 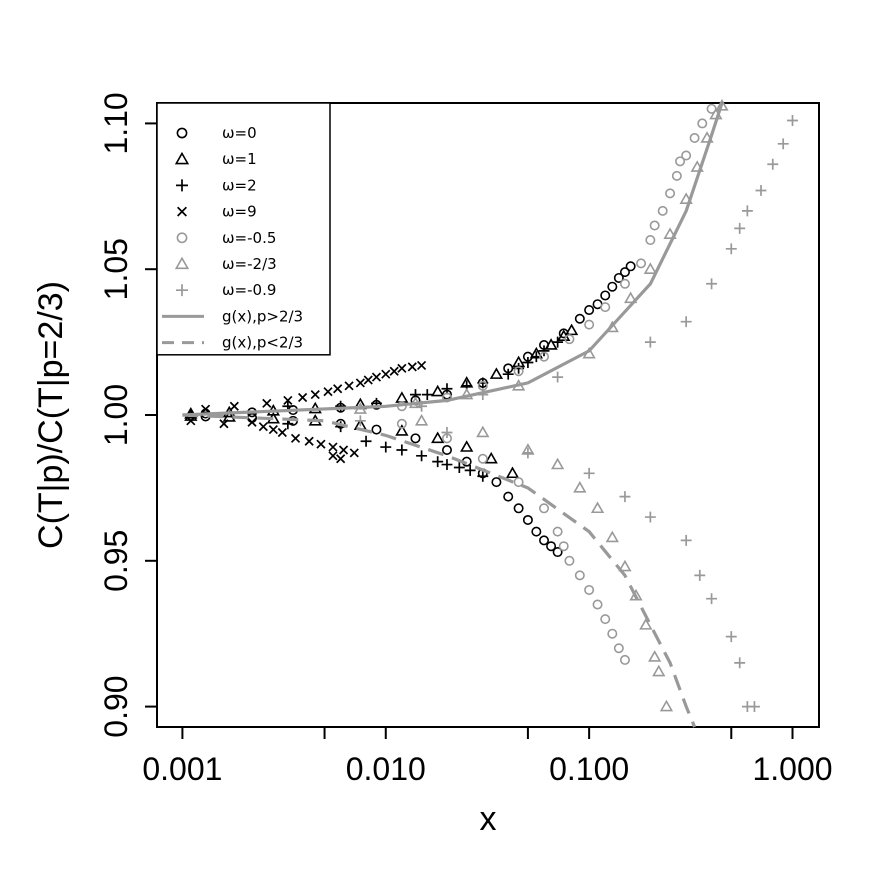 I want to click on x-tick-label-2: 0.100, so click(x=589, y=769).